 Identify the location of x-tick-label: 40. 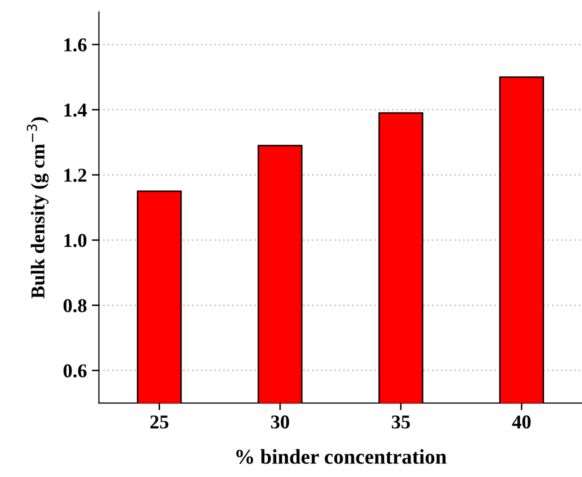
(521, 422).